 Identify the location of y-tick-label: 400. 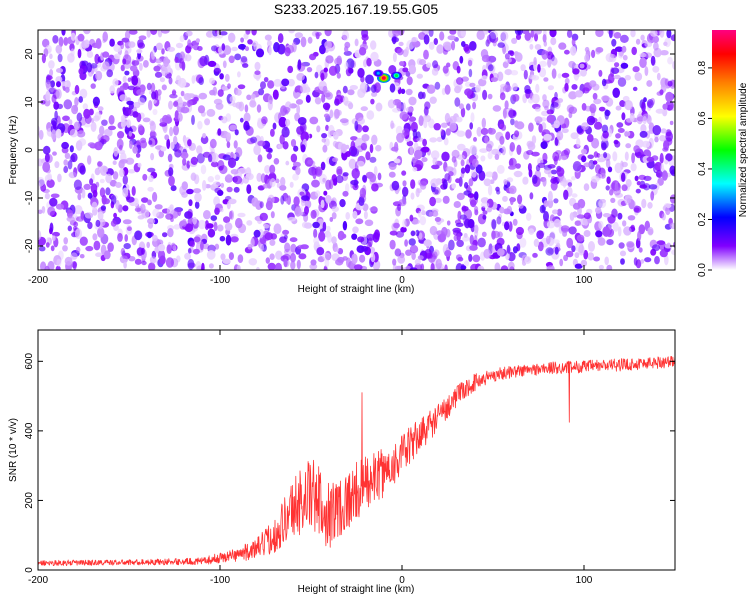
(29, 430).